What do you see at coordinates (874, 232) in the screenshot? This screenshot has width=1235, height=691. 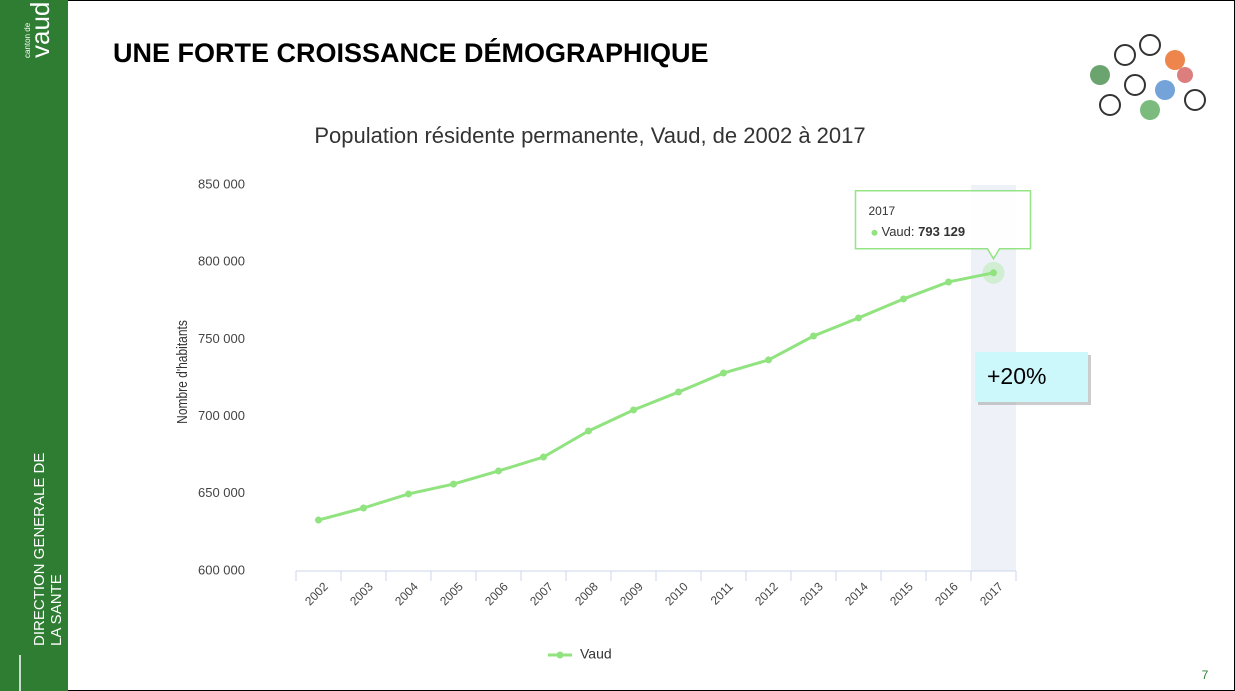 I see `tooltip-bullet` at bounding box center [874, 232].